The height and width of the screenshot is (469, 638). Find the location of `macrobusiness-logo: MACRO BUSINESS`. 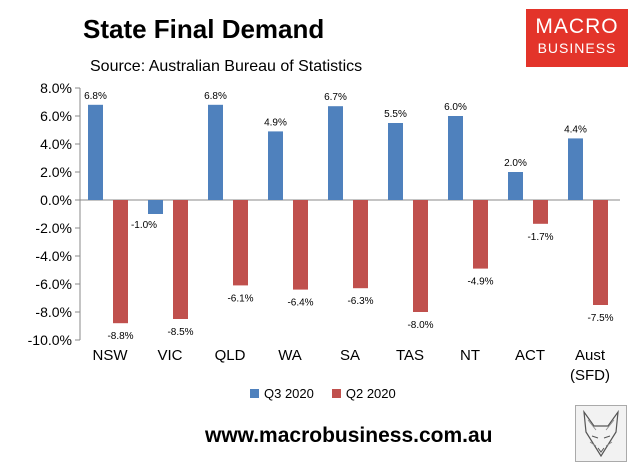

macrobusiness-logo: MACRO BUSINESS is located at coordinates (577, 38).